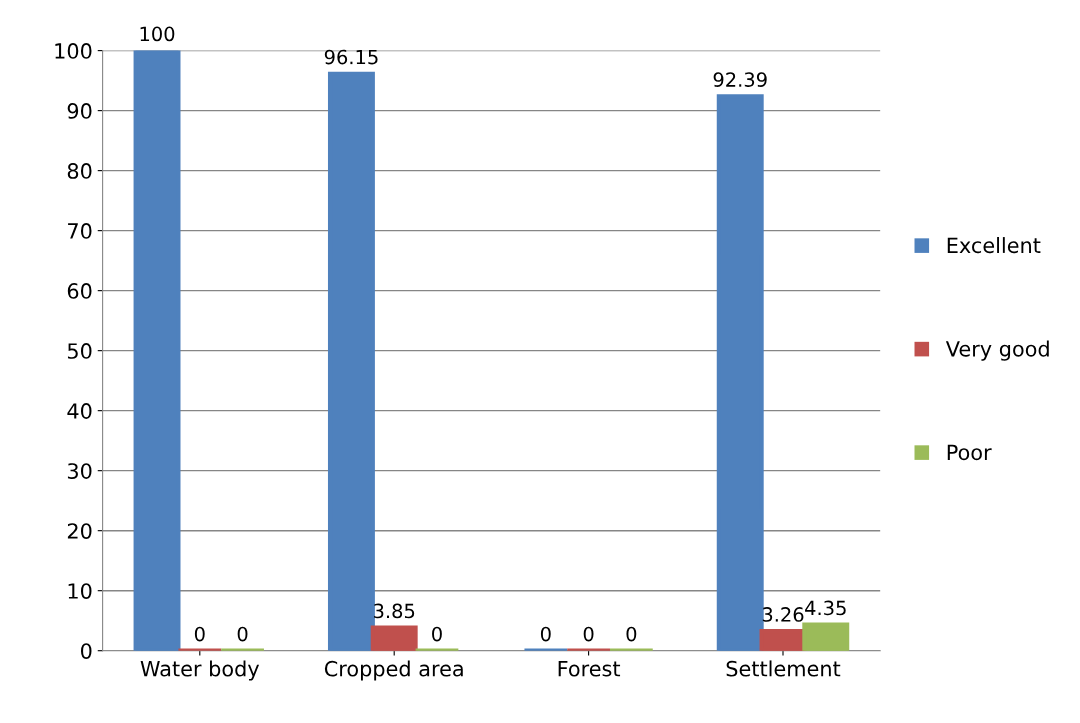  Describe the element at coordinates (79, 291) in the screenshot. I see `y-tick-label: 60` at that location.